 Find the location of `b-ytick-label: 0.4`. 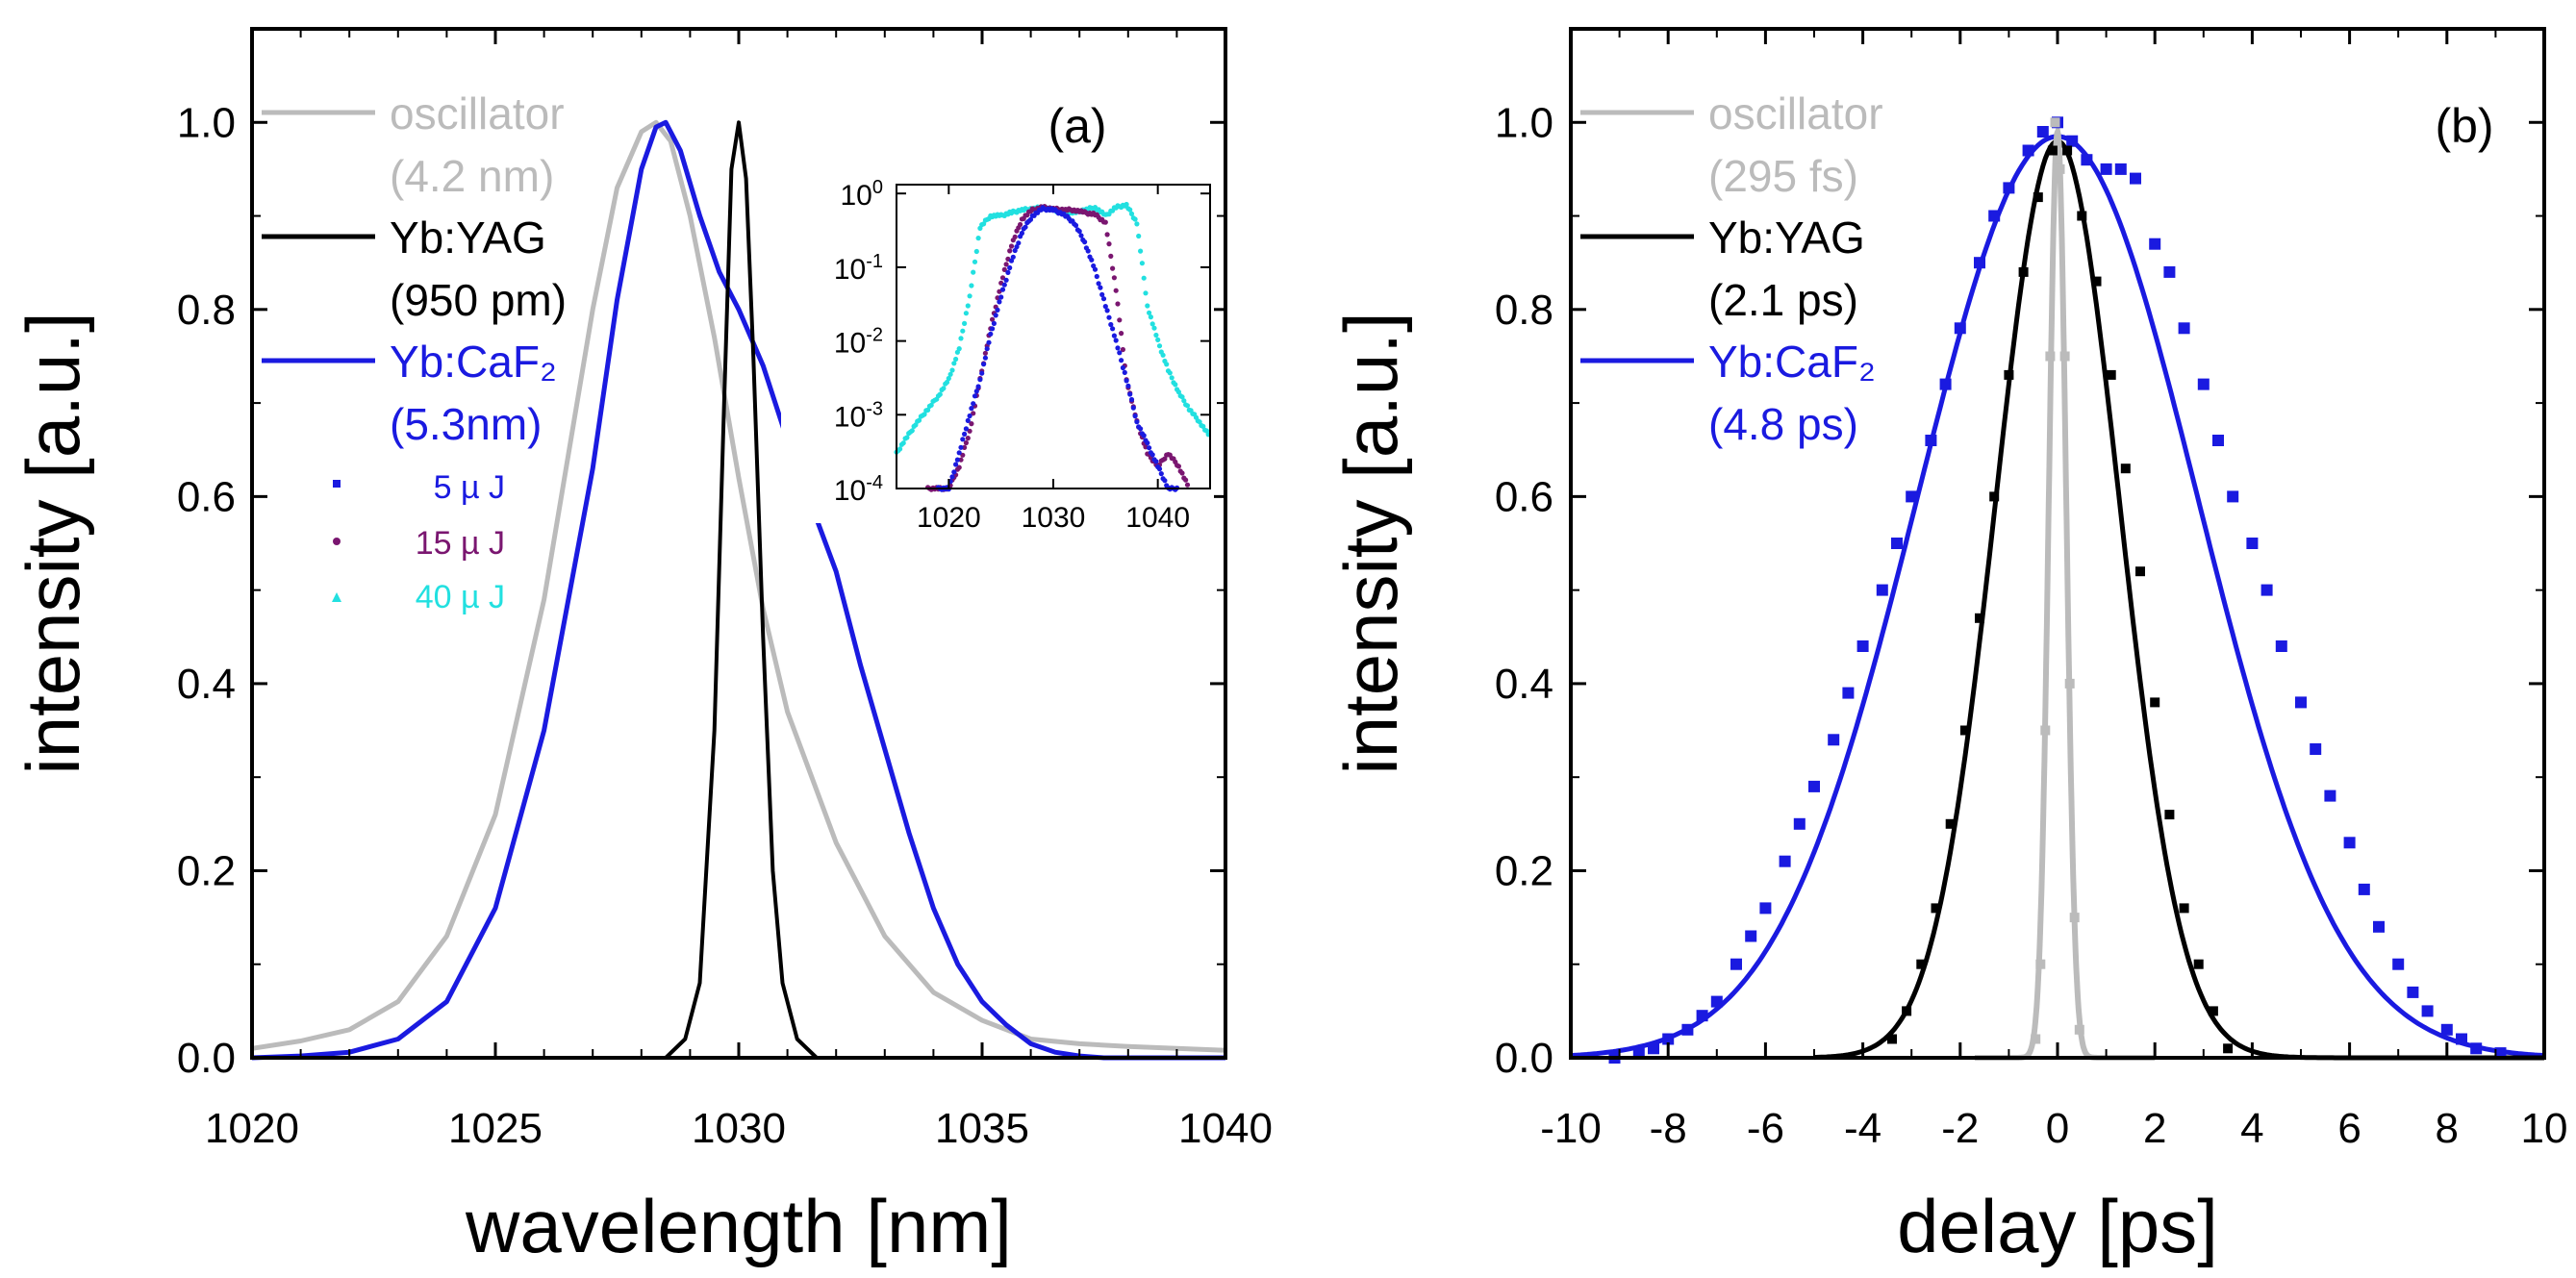

b-ytick-label: 0.4 is located at coordinates (1524, 684).